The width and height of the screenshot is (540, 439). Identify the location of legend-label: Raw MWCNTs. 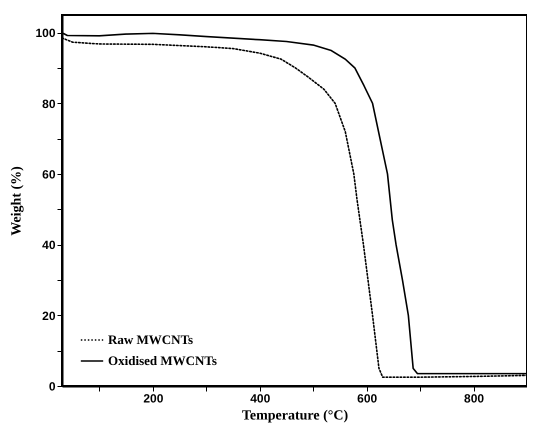
(151, 339).